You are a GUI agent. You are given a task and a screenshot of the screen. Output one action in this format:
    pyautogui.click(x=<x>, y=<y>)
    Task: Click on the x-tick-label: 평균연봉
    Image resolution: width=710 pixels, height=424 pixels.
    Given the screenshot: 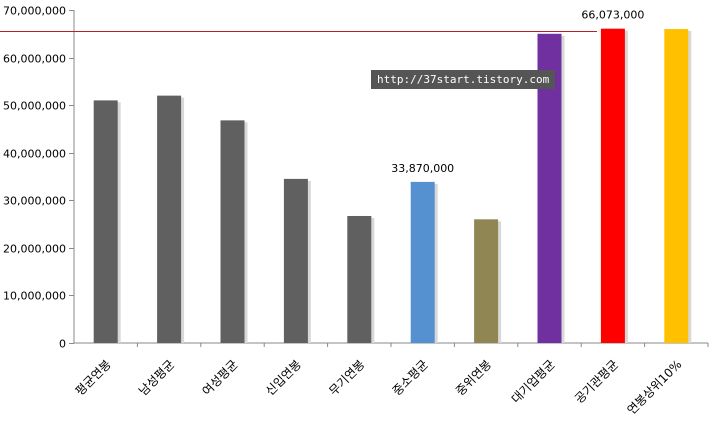 What is the action you would take?
    pyautogui.click(x=93, y=377)
    